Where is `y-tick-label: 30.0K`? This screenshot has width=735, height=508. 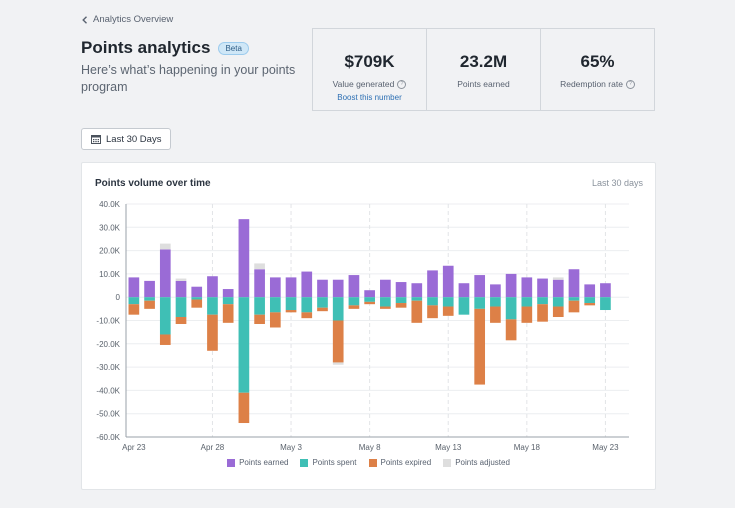 y-tick-label: 30.0K is located at coordinates (110, 227).